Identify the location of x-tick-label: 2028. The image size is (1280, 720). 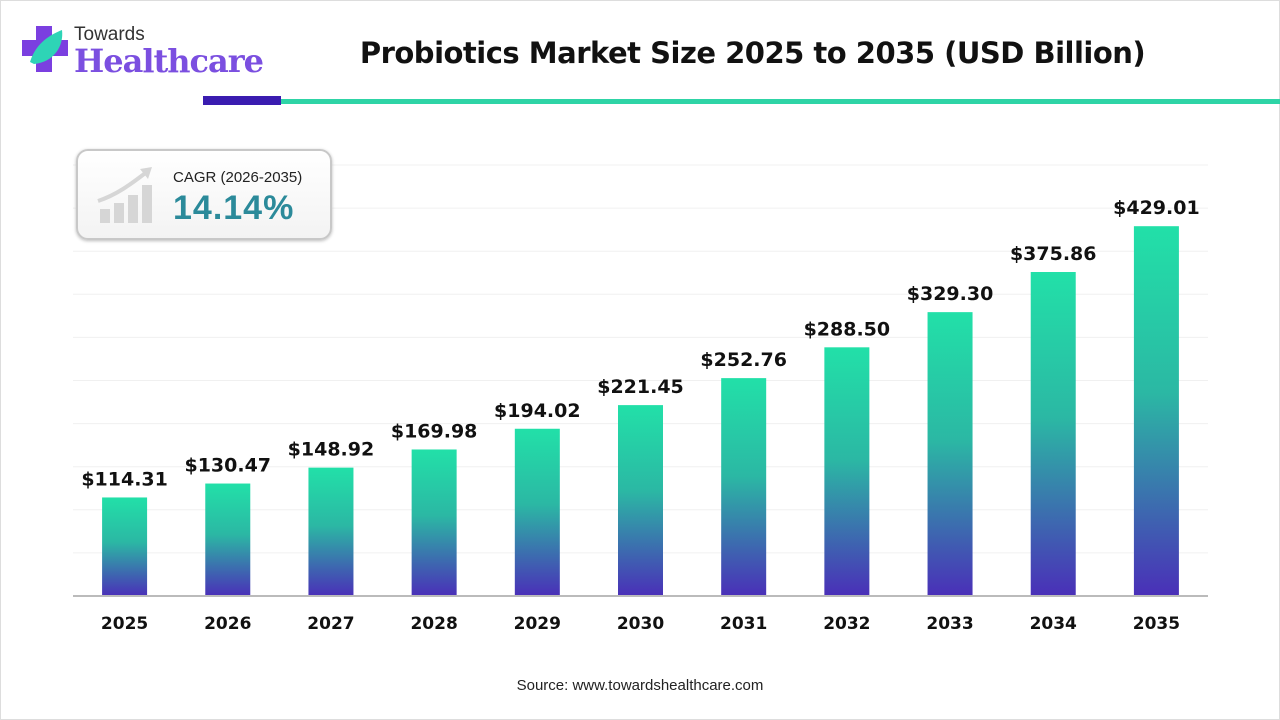
(433, 624).